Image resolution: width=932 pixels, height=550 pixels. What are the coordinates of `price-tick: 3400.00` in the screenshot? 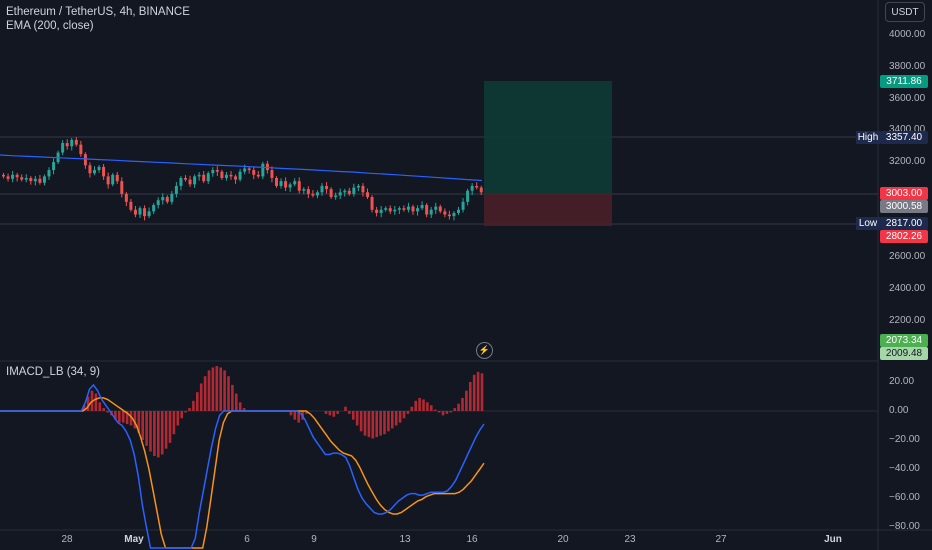 It's located at (907, 129).